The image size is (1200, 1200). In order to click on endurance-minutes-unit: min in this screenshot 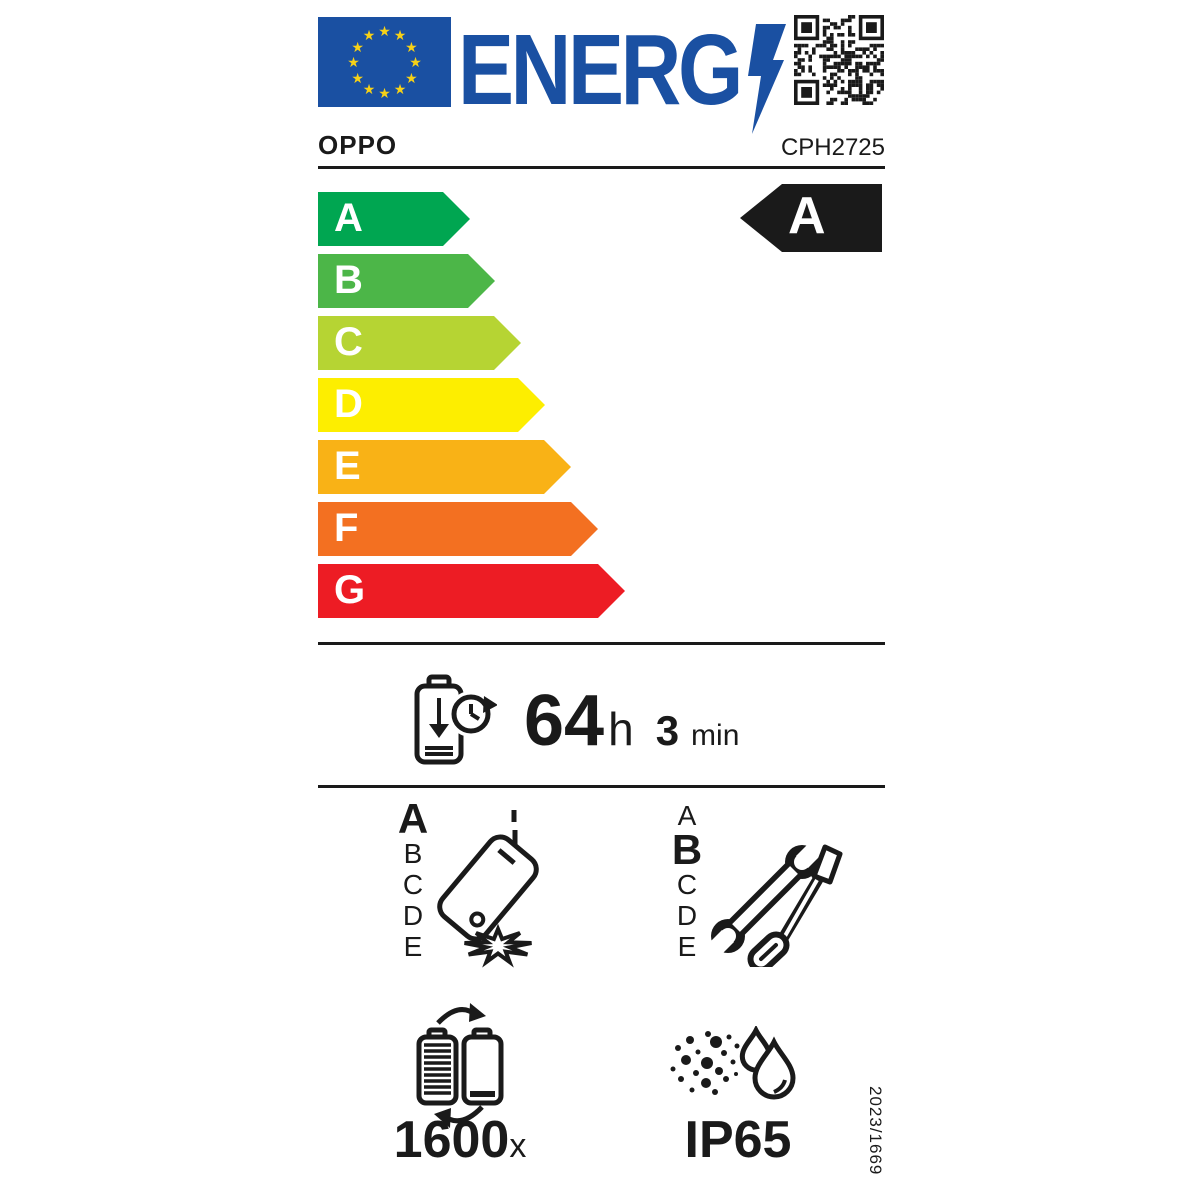, I will do `click(715, 735)`.